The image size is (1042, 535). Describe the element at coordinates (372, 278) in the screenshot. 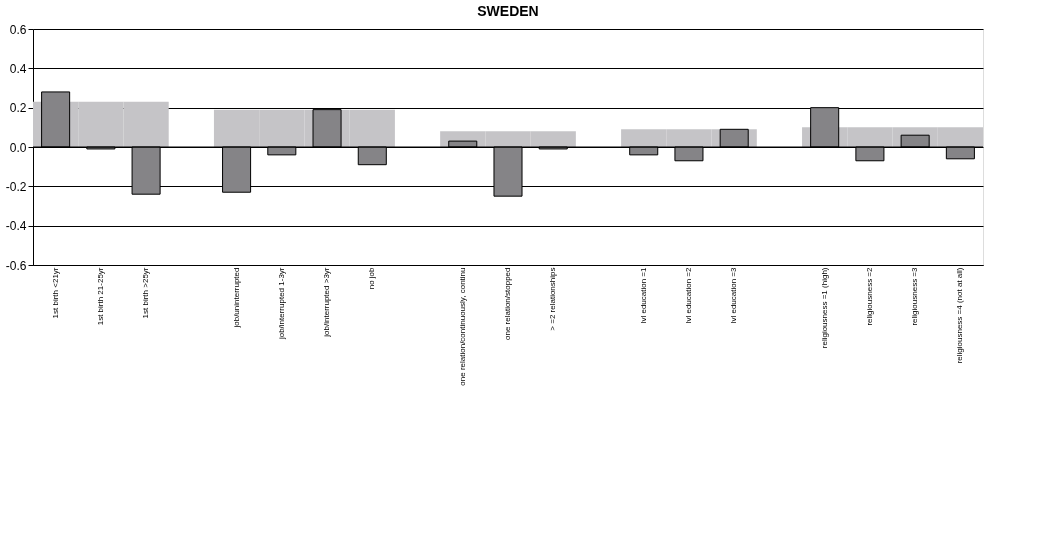

I see `x-tick-label: no job` at that location.